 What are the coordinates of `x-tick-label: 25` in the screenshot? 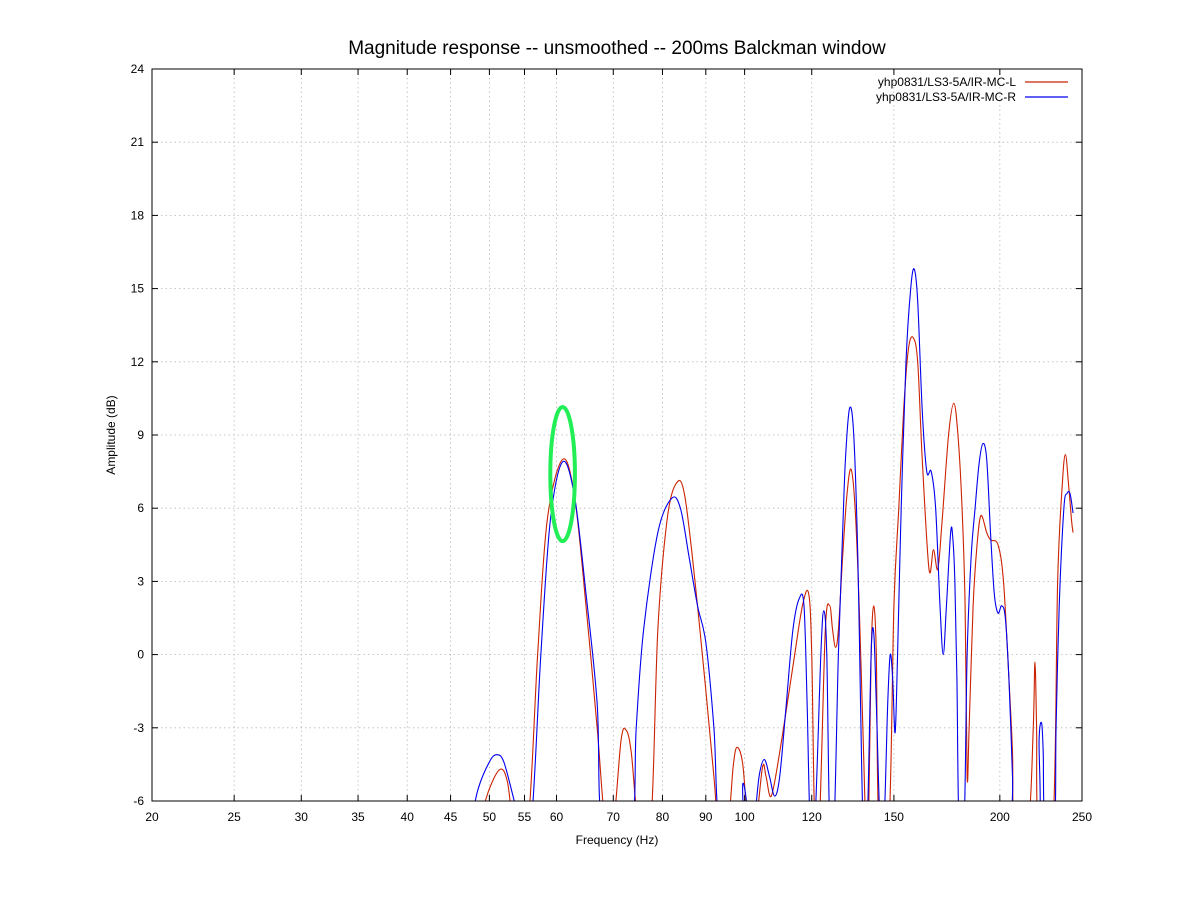 It's located at (234, 817).